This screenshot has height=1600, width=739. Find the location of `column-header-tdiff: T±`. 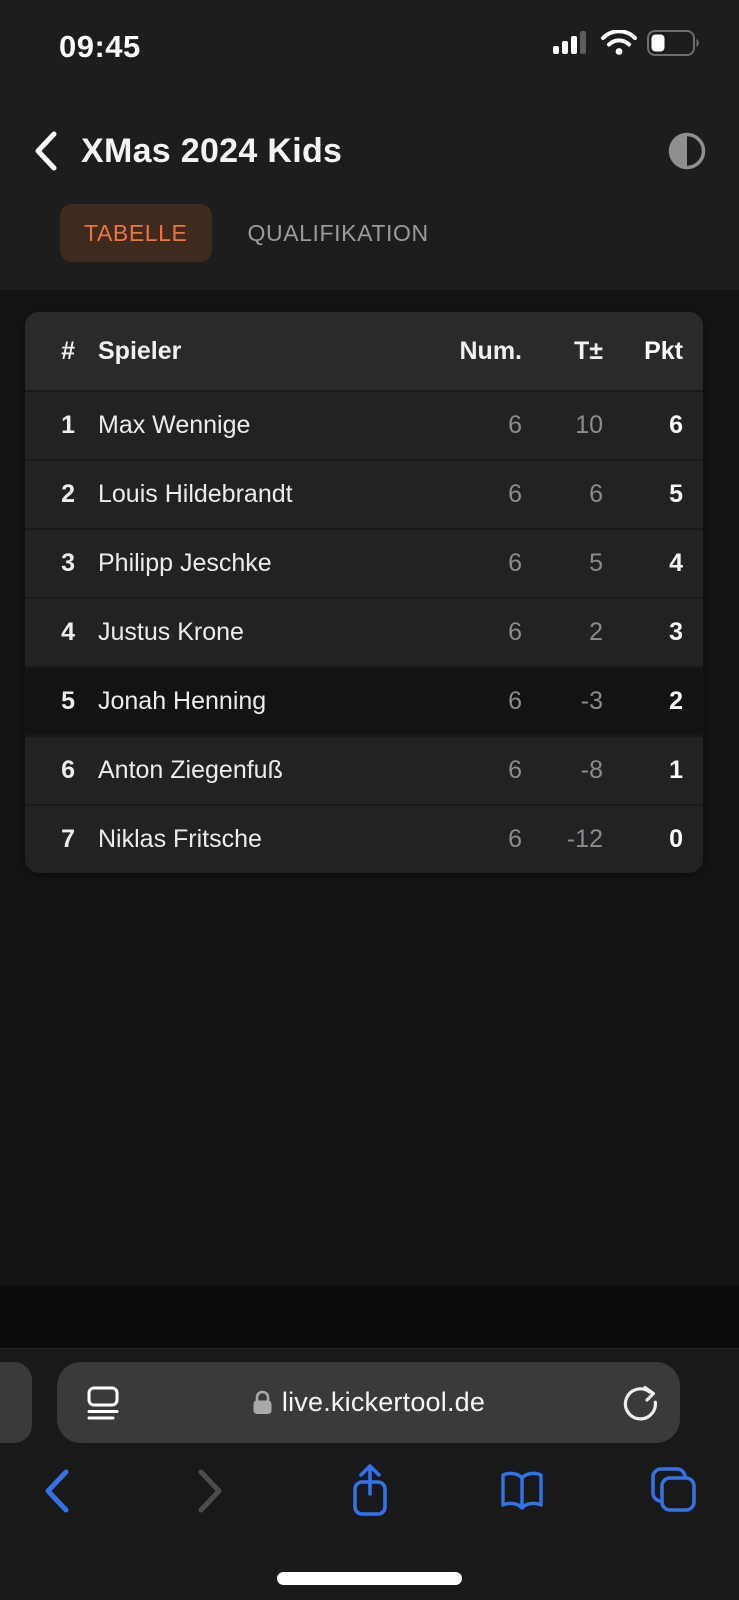

column-header-tdiff: T± is located at coordinates (588, 350).